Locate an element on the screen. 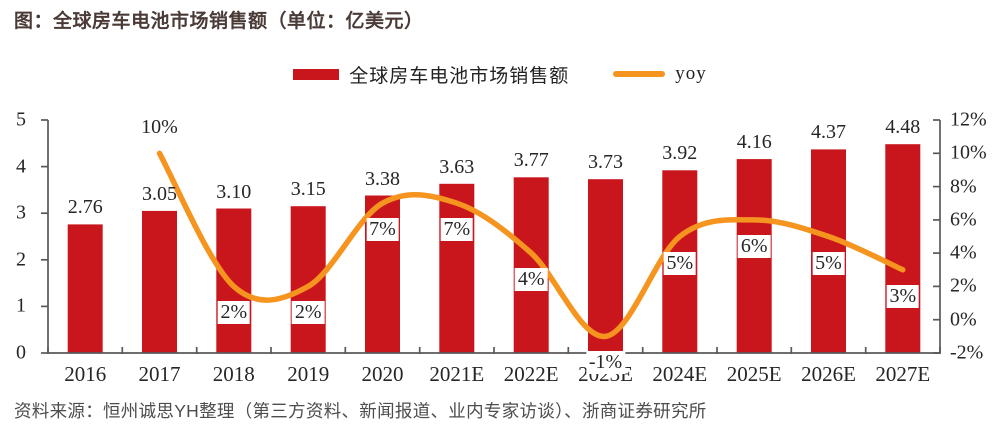 Image resolution: width=1000 pixels, height=431 pixels. category-label: 2026E is located at coordinates (828, 374).